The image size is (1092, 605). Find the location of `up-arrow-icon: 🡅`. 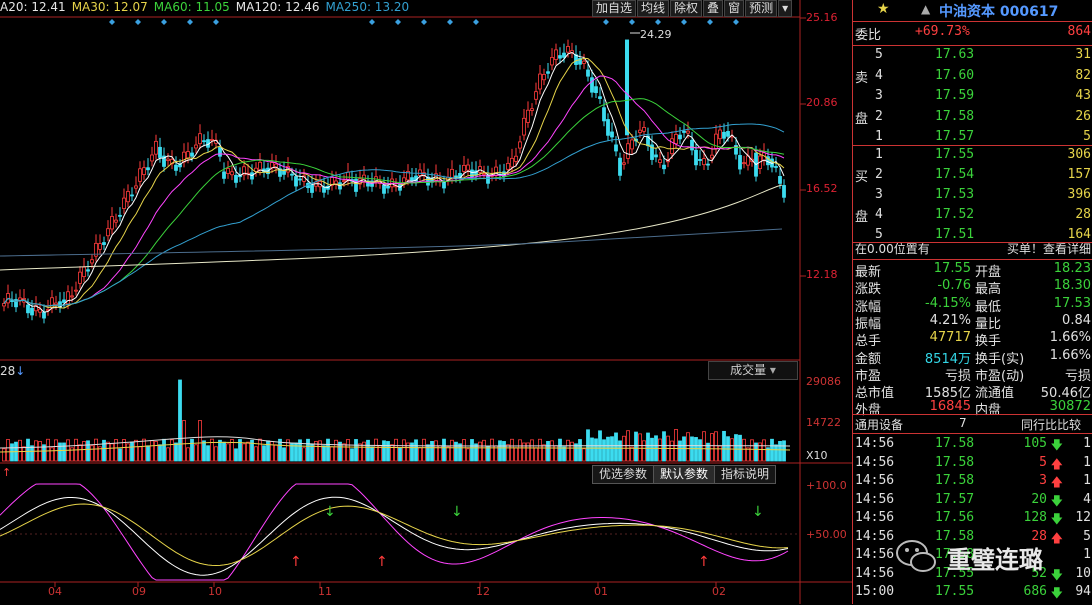

up-arrow-icon: 🡅 is located at coordinates (1056, 537).